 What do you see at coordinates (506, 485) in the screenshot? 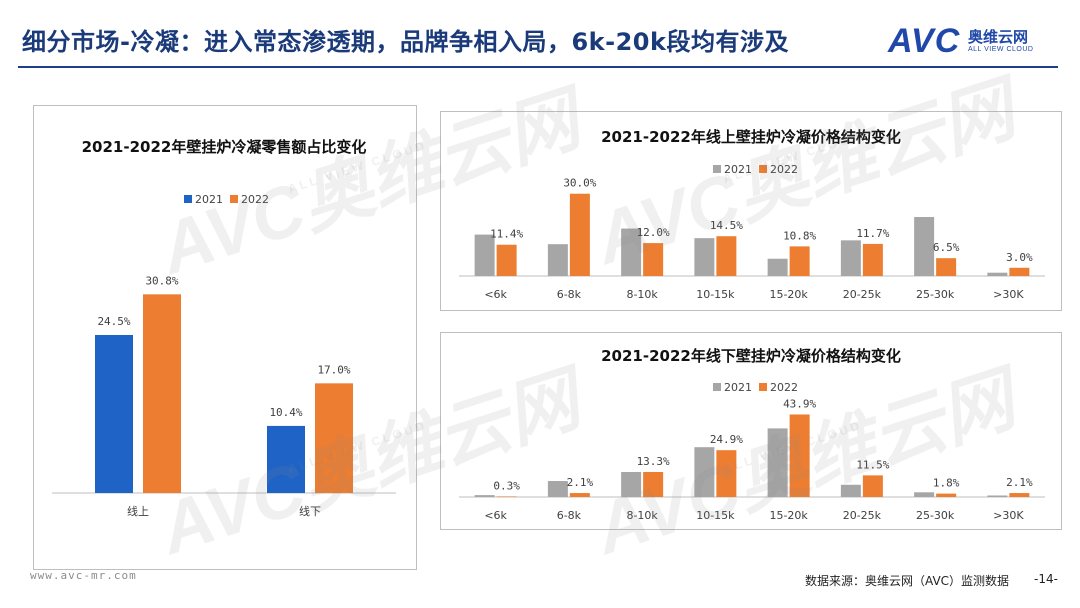
I see `data-label: 0.3%` at bounding box center [506, 485].